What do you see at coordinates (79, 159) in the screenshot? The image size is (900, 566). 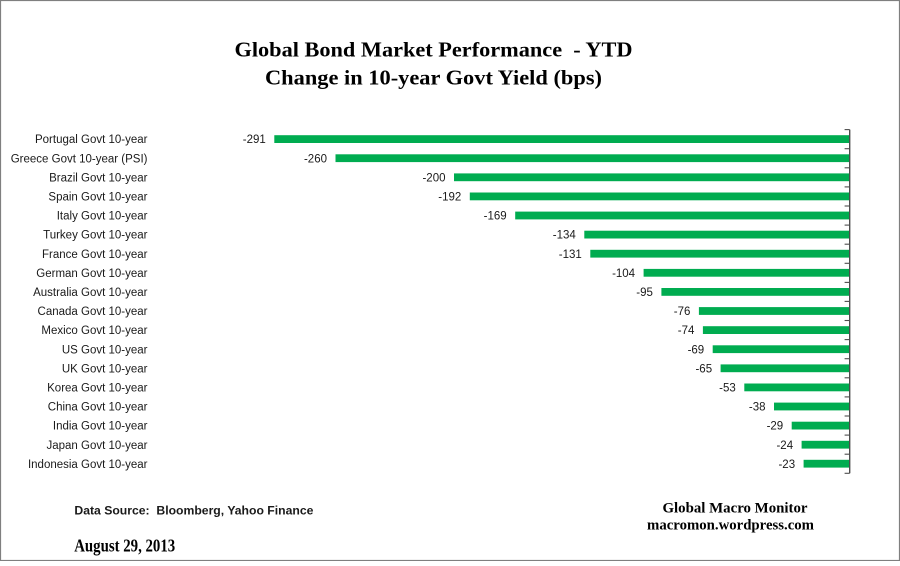 I see `svg-text: Greece Govt 10-year (PSI)` at bounding box center [79, 159].